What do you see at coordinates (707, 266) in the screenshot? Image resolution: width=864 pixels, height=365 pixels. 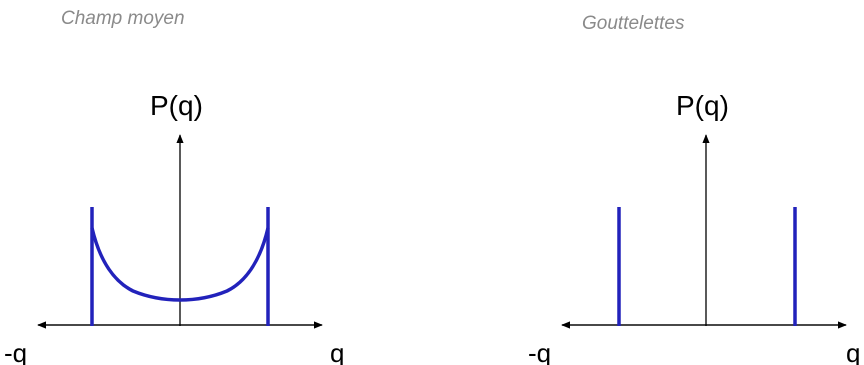 I see `delta-peaks-droplets` at bounding box center [707, 266].